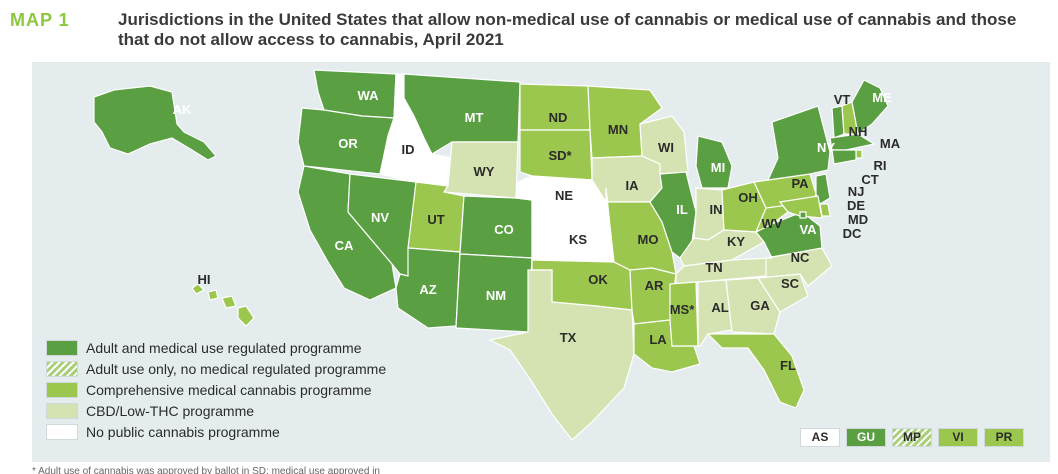 The height and width of the screenshot is (474, 1058). Describe the element at coordinates (682, 209) in the screenshot. I see `state-label-il: IL` at that location.